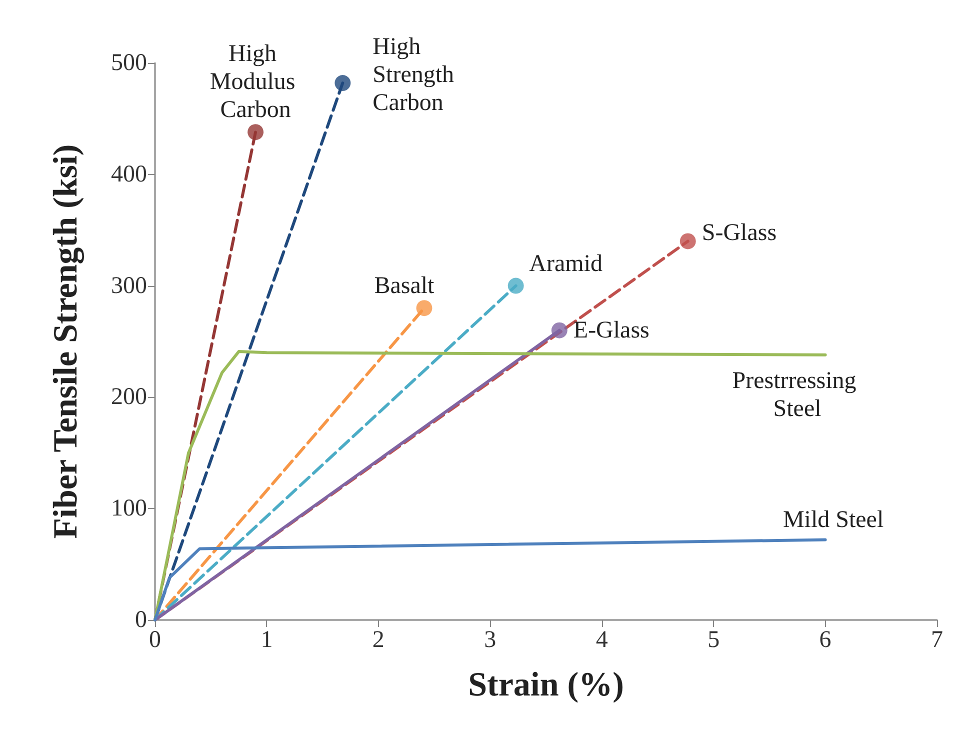 The height and width of the screenshot is (735, 964). I want to click on series-label: Mild Steel, so click(833, 519).